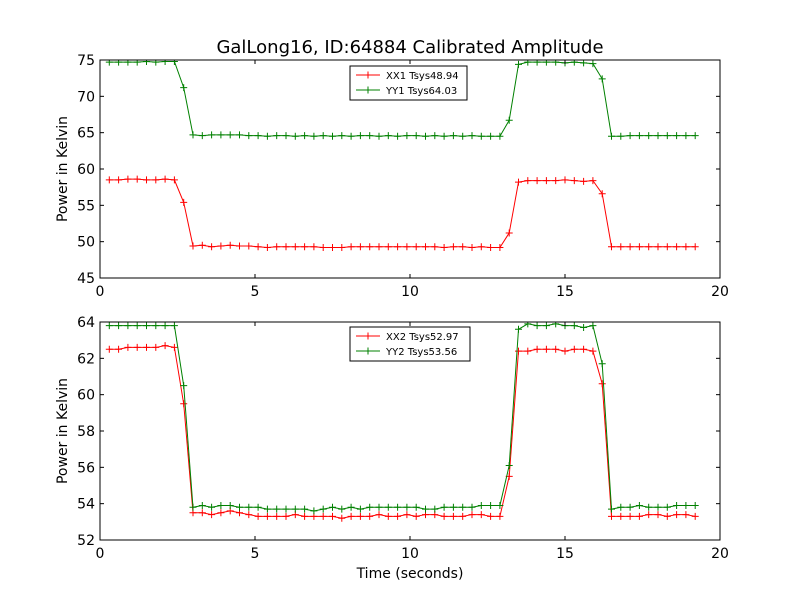  What do you see at coordinates (720, 554) in the screenshot?
I see `x-tick-label: 20` at bounding box center [720, 554].